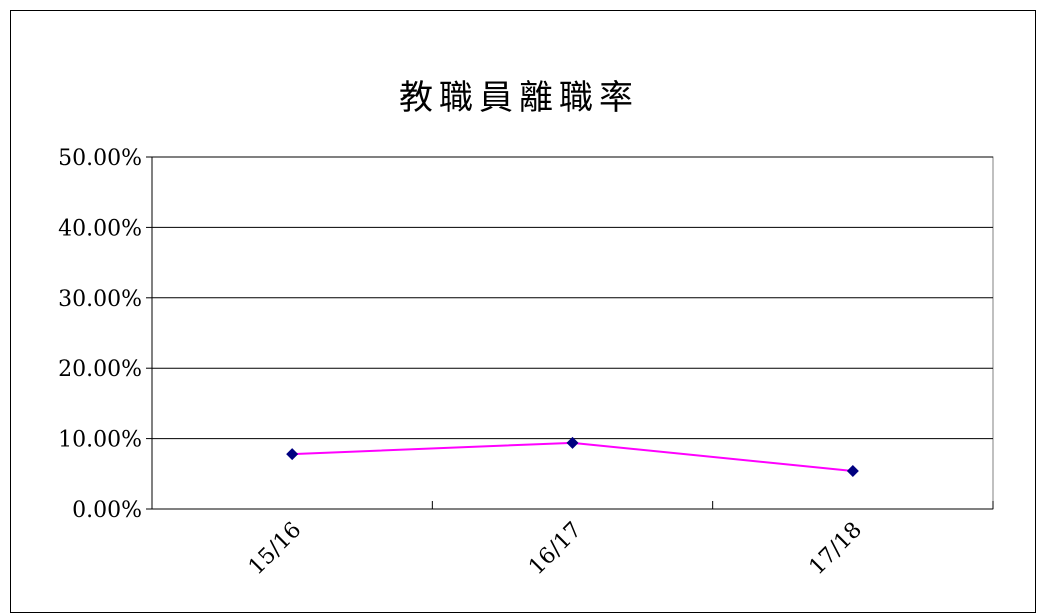 This screenshot has width=1038, height=615. Describe the element at coordinates (100, 299) in the screenshot. I see `y-tick-label: 30.00%` at that location.